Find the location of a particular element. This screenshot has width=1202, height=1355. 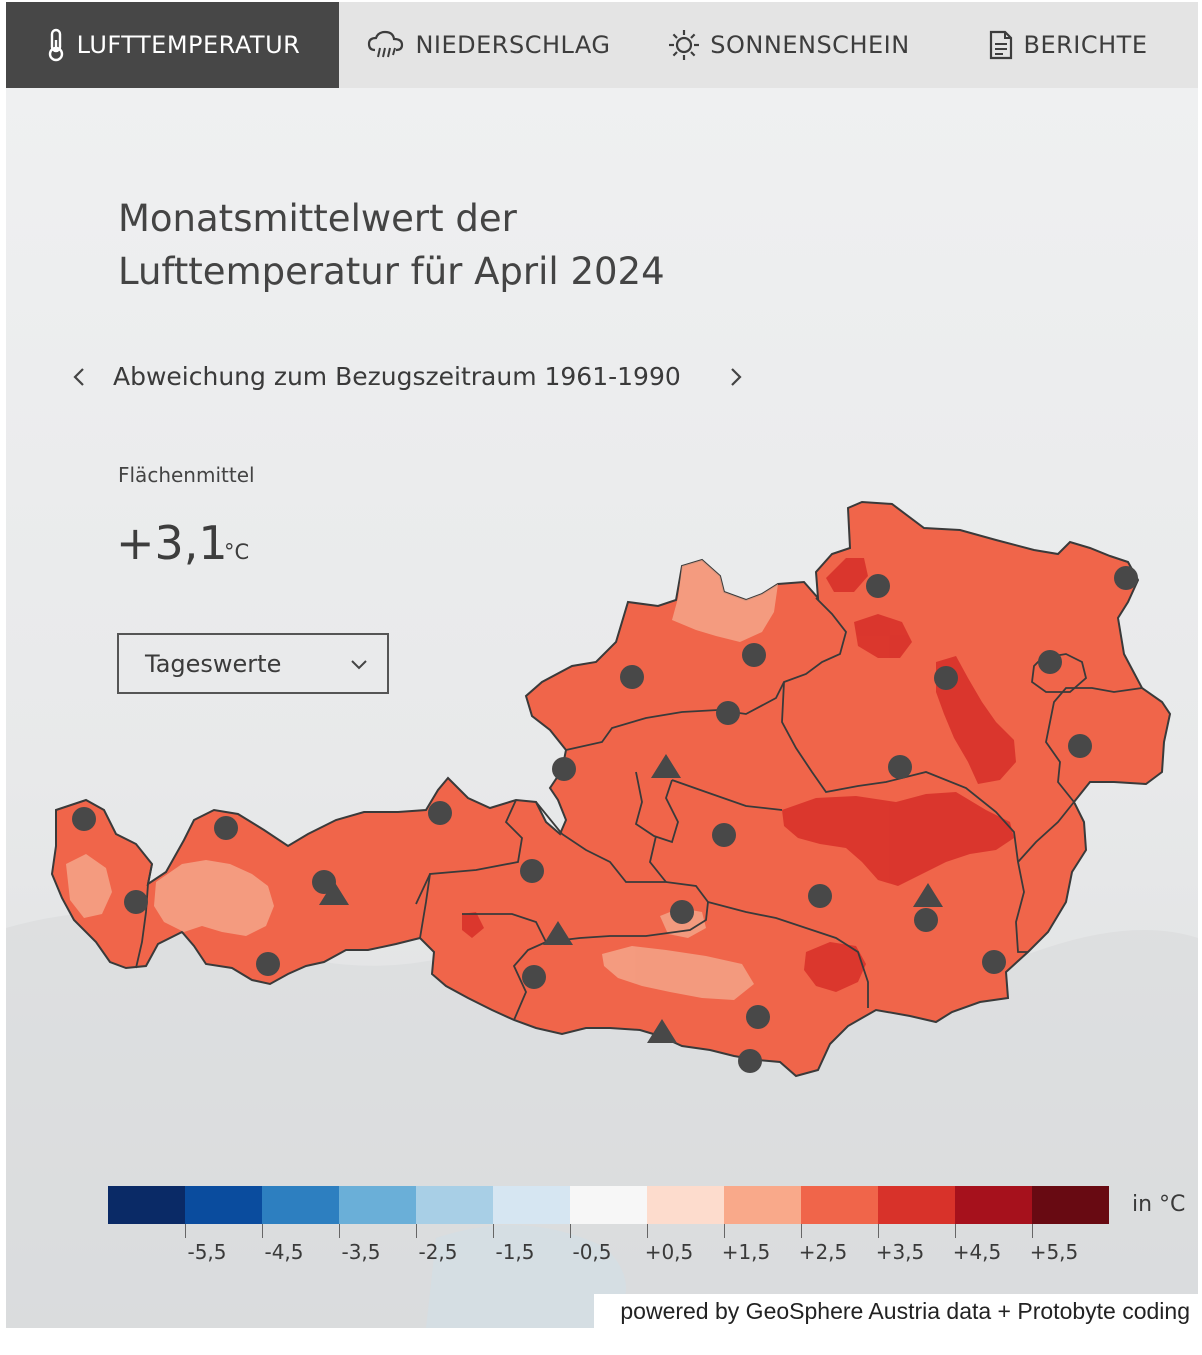

top-navigation: LUFTTEMPERATUR NIEDERSCHLAG is located at coordinates (602, 45).